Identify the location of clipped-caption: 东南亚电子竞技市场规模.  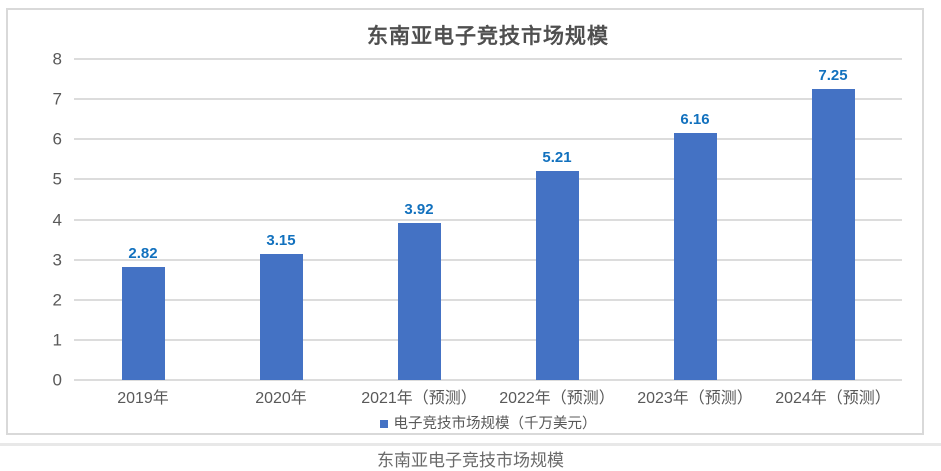
(470, 460).